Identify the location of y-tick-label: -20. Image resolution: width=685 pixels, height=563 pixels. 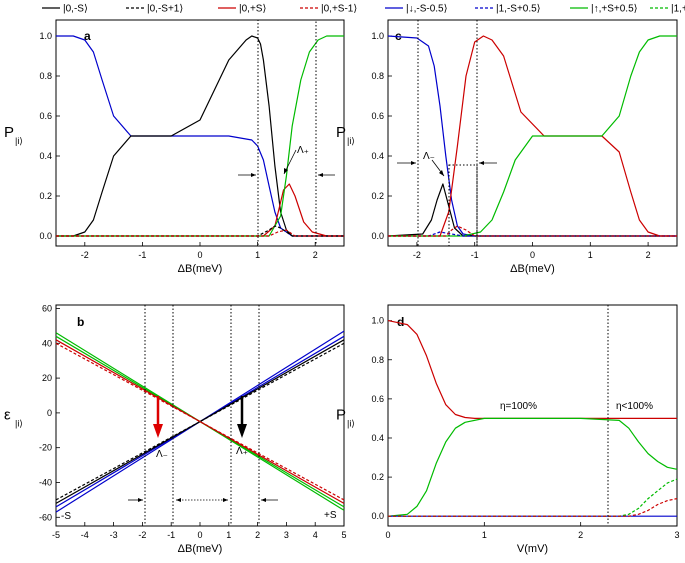
(45, 448).